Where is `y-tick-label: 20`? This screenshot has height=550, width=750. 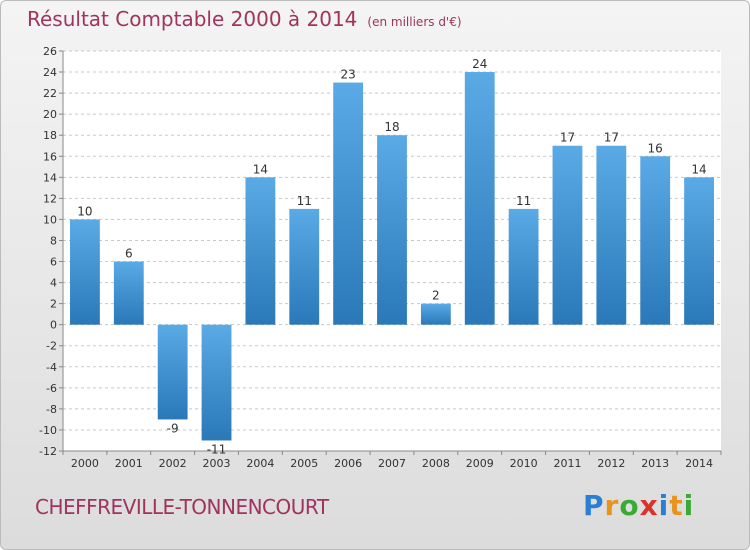
y-tick-label: 20 is located at coordinates (50, 114).